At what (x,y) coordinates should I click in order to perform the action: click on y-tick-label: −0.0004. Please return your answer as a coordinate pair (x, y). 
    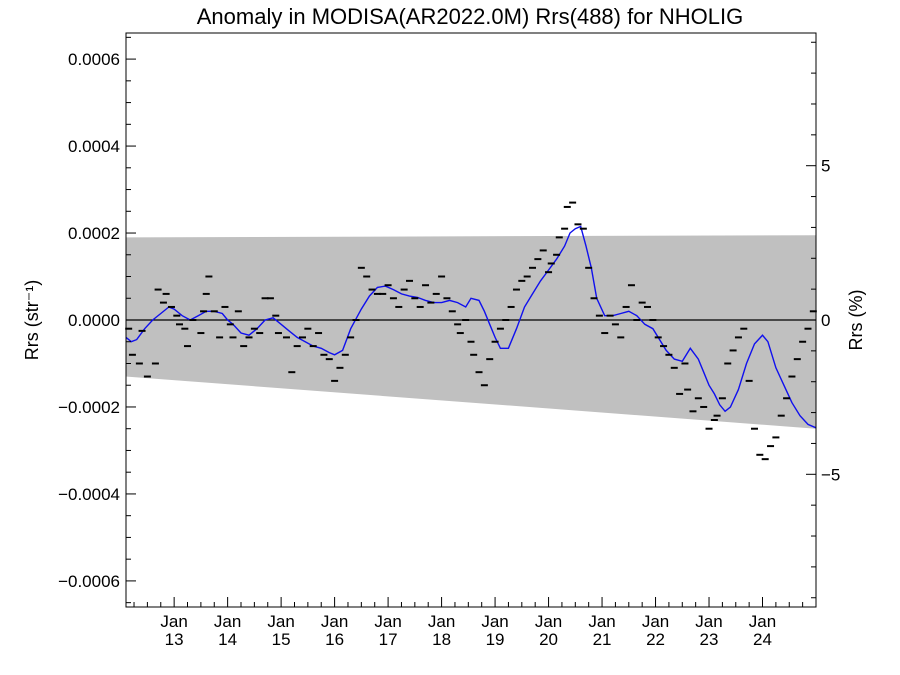
    Looking at the image, I should click on (89, 494).